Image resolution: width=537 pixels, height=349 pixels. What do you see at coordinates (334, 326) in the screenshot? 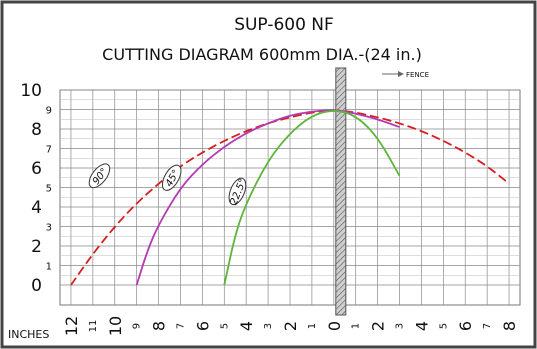
I see `x-tick-label: 0` at bounding box center [334, 326].